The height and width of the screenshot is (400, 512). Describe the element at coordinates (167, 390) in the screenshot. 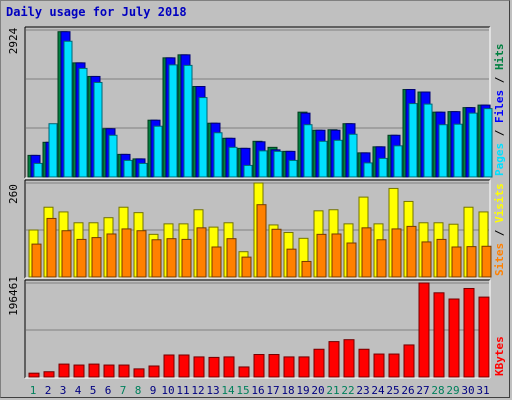

I see `x-tick-label-day-10: 10` at that location.